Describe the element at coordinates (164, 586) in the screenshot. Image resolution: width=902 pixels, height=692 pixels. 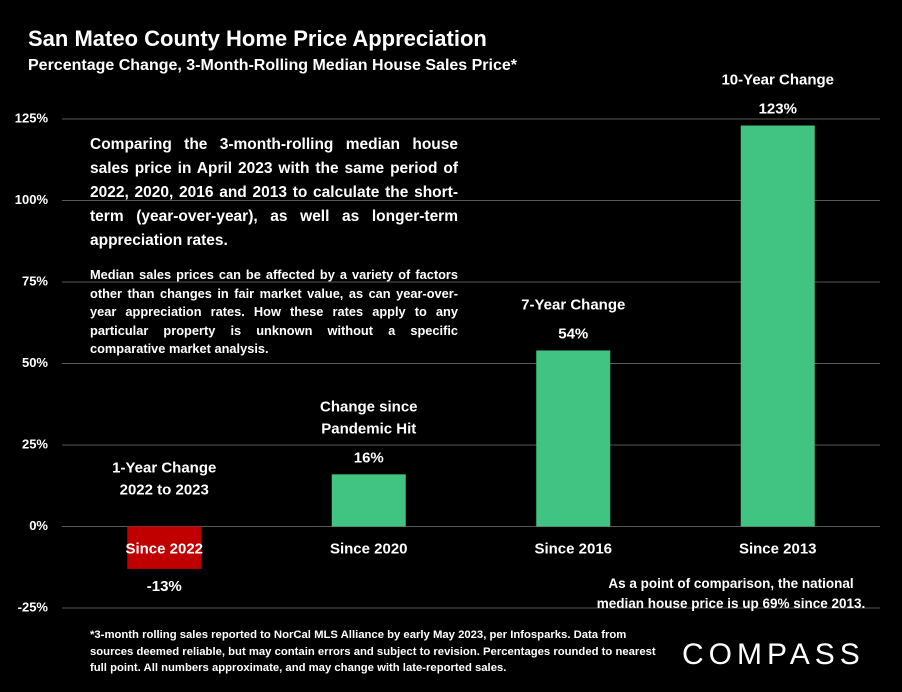
I see `value-label: -13%` at that location.